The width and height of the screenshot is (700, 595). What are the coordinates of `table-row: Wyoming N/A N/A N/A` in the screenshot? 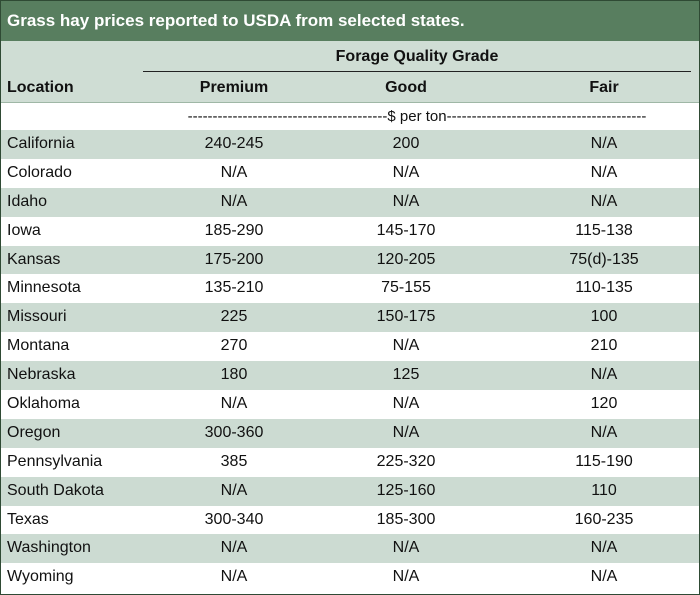 It's located at (350, 578).